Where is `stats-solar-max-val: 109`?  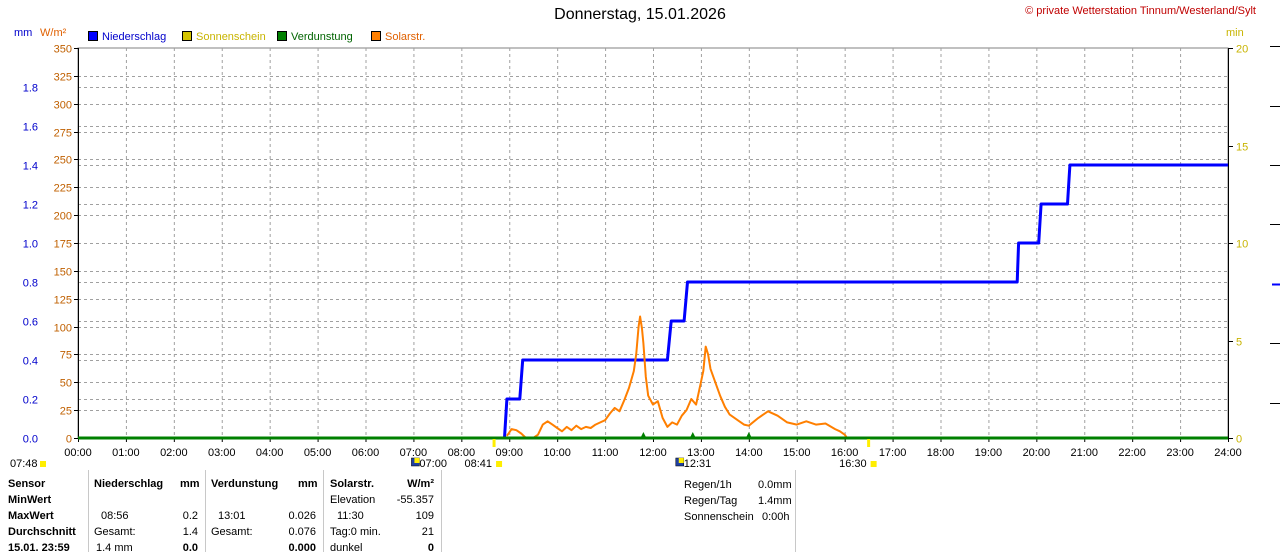 stats-solar-max-val: 109 is located at coordinates (424, 516).